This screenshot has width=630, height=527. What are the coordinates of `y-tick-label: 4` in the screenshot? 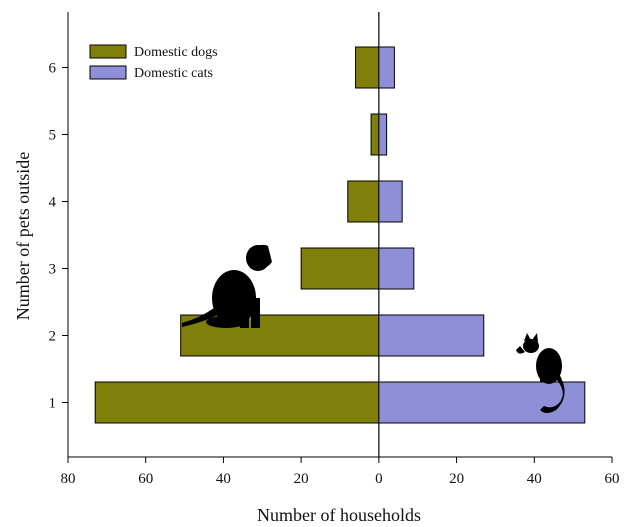 It's located at (53, 203).